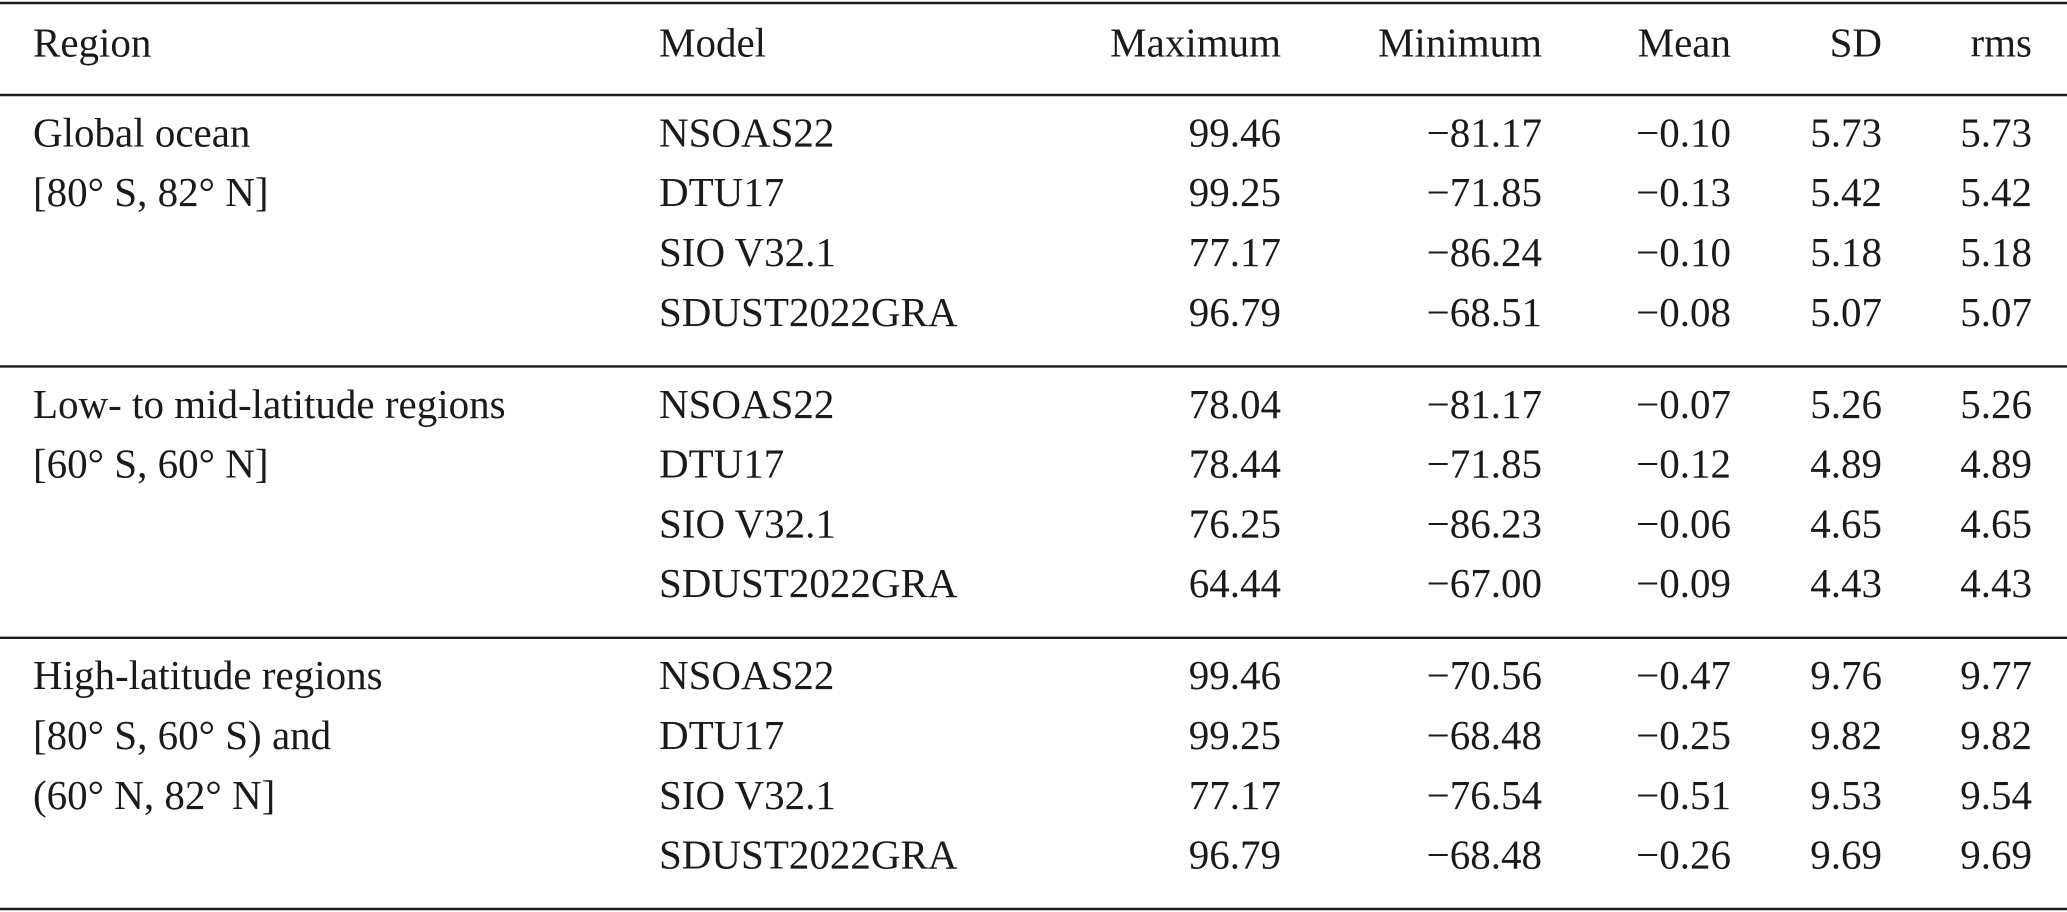 This screenshot has height=912, width=2067. I want to click on value-cell: −0.09, so click(1683, 583).